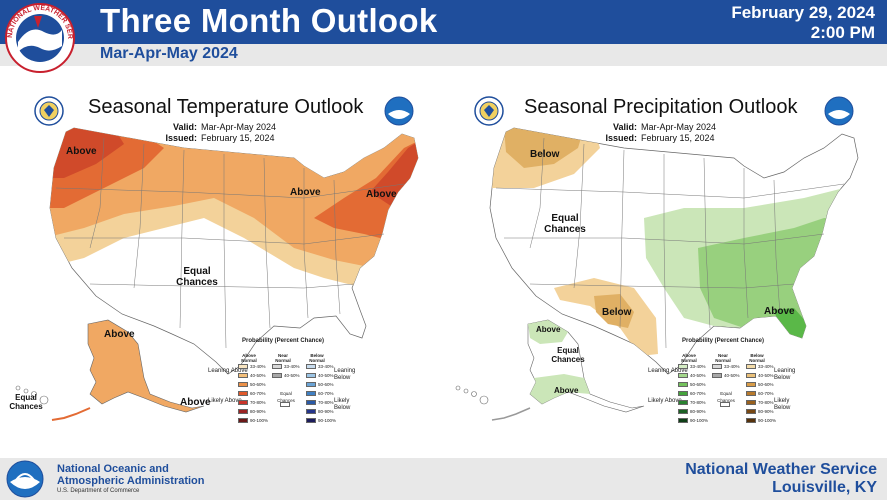 The width and height of the screenshot is (887, 500). I want to click on label-below-northwest: Below, so click(545, 154).